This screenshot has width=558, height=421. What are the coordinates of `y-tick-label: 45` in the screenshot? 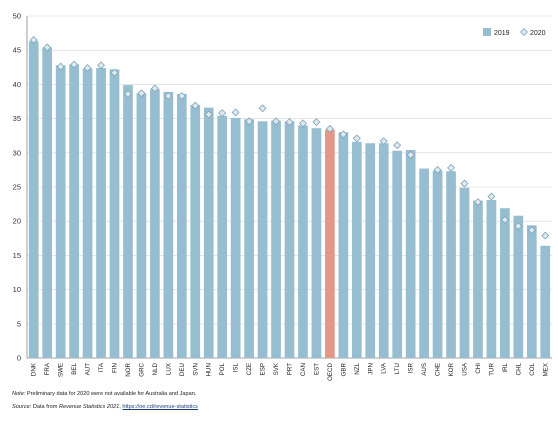 It's located at (17, 50).